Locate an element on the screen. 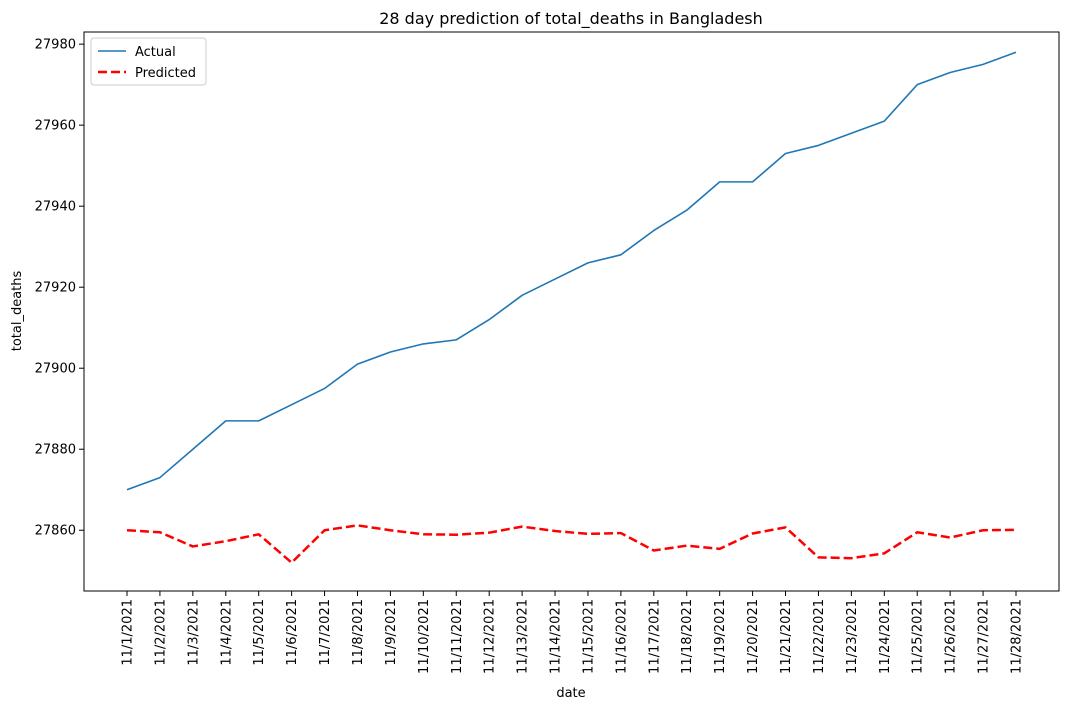  y-tick-label: 27960 is located at coordinates (55, 126).